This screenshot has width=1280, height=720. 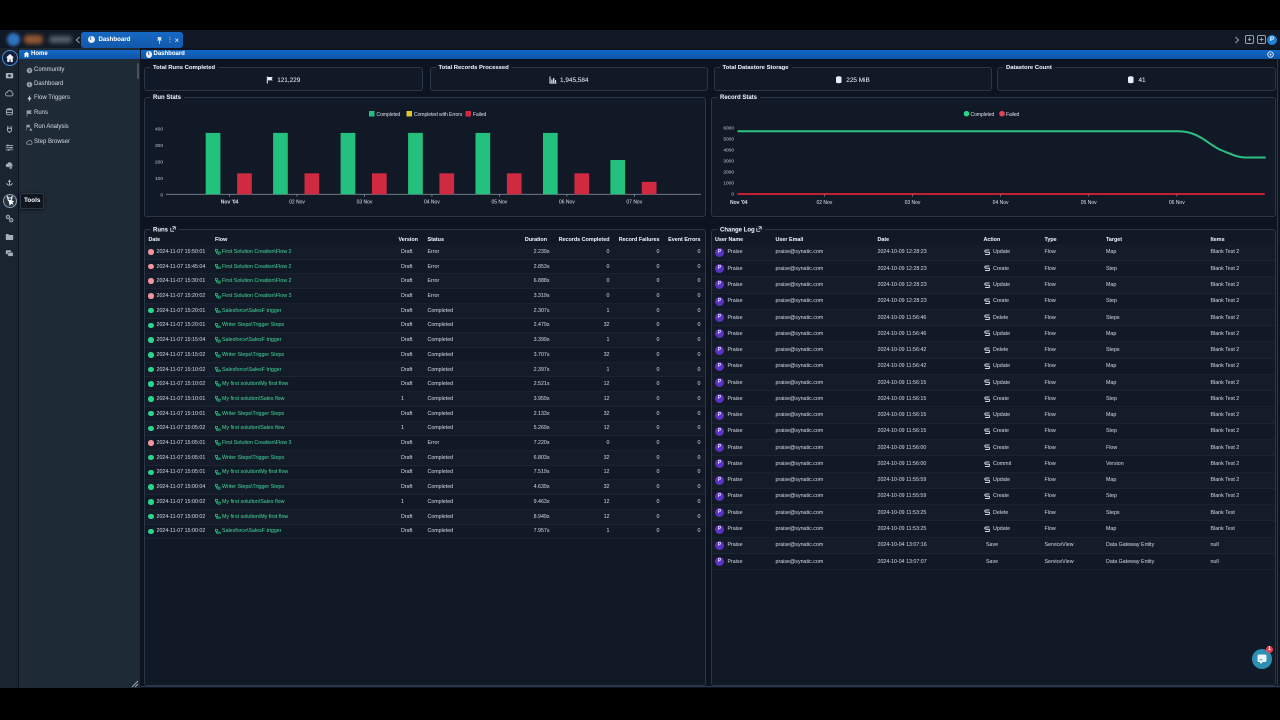 I want to click on svg-text: 07 Nov, so click(x=634, y=203).